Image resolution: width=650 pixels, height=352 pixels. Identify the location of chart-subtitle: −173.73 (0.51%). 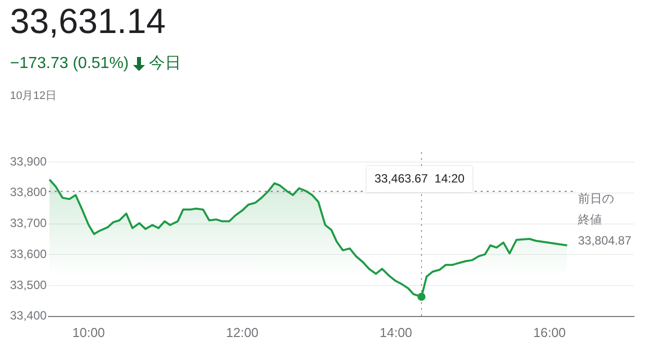
(69, 63).